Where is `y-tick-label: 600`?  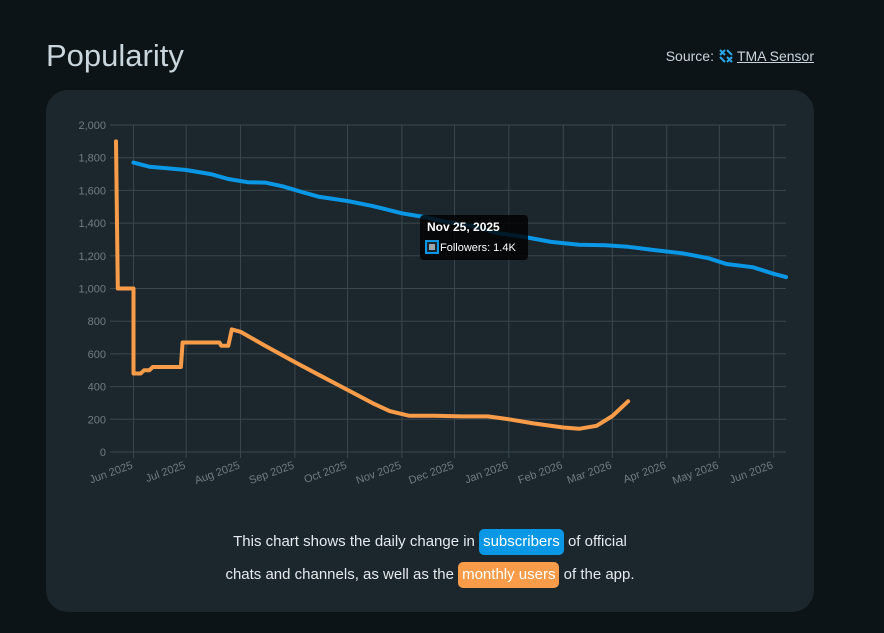 y-tick-label: 600 is located at coordinates (97, 355).